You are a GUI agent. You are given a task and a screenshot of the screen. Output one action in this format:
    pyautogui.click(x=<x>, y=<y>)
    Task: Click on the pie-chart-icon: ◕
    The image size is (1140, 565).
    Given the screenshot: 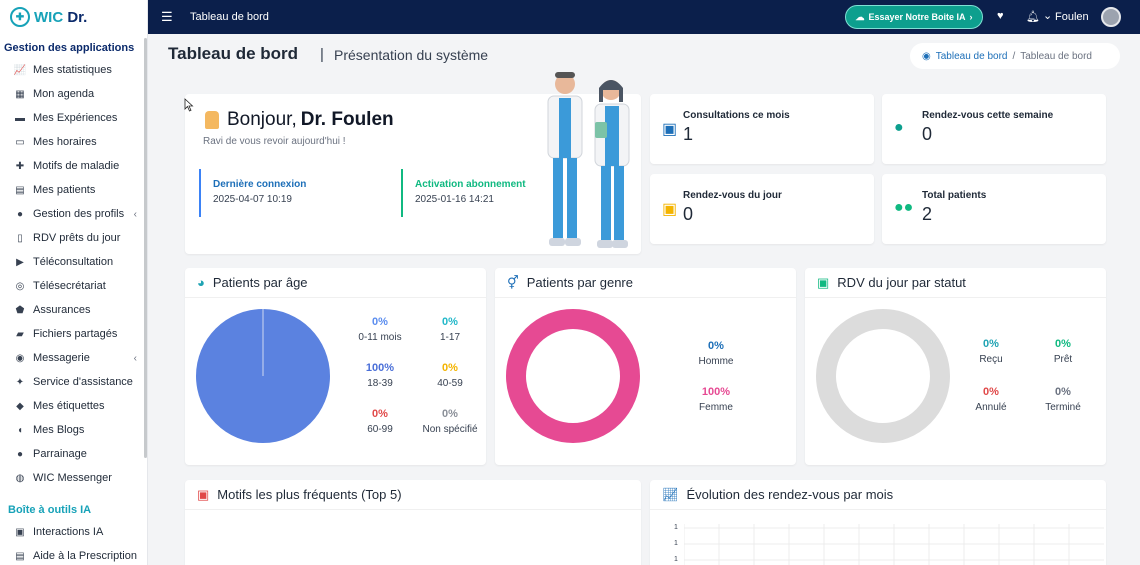 What is the action you would take?
    pyautogui.click(x=201, y=282)
    